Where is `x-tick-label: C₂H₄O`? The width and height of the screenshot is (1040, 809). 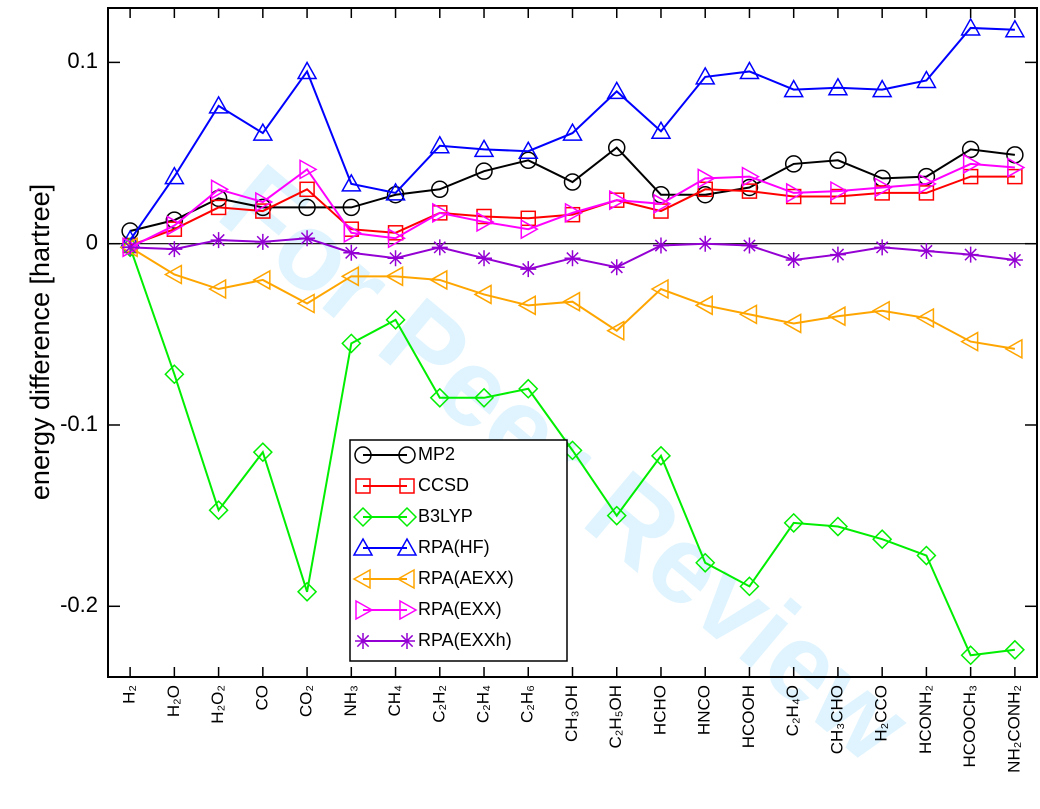 x-tick-label: C₂H₄O is located at coordinates (792, 710).